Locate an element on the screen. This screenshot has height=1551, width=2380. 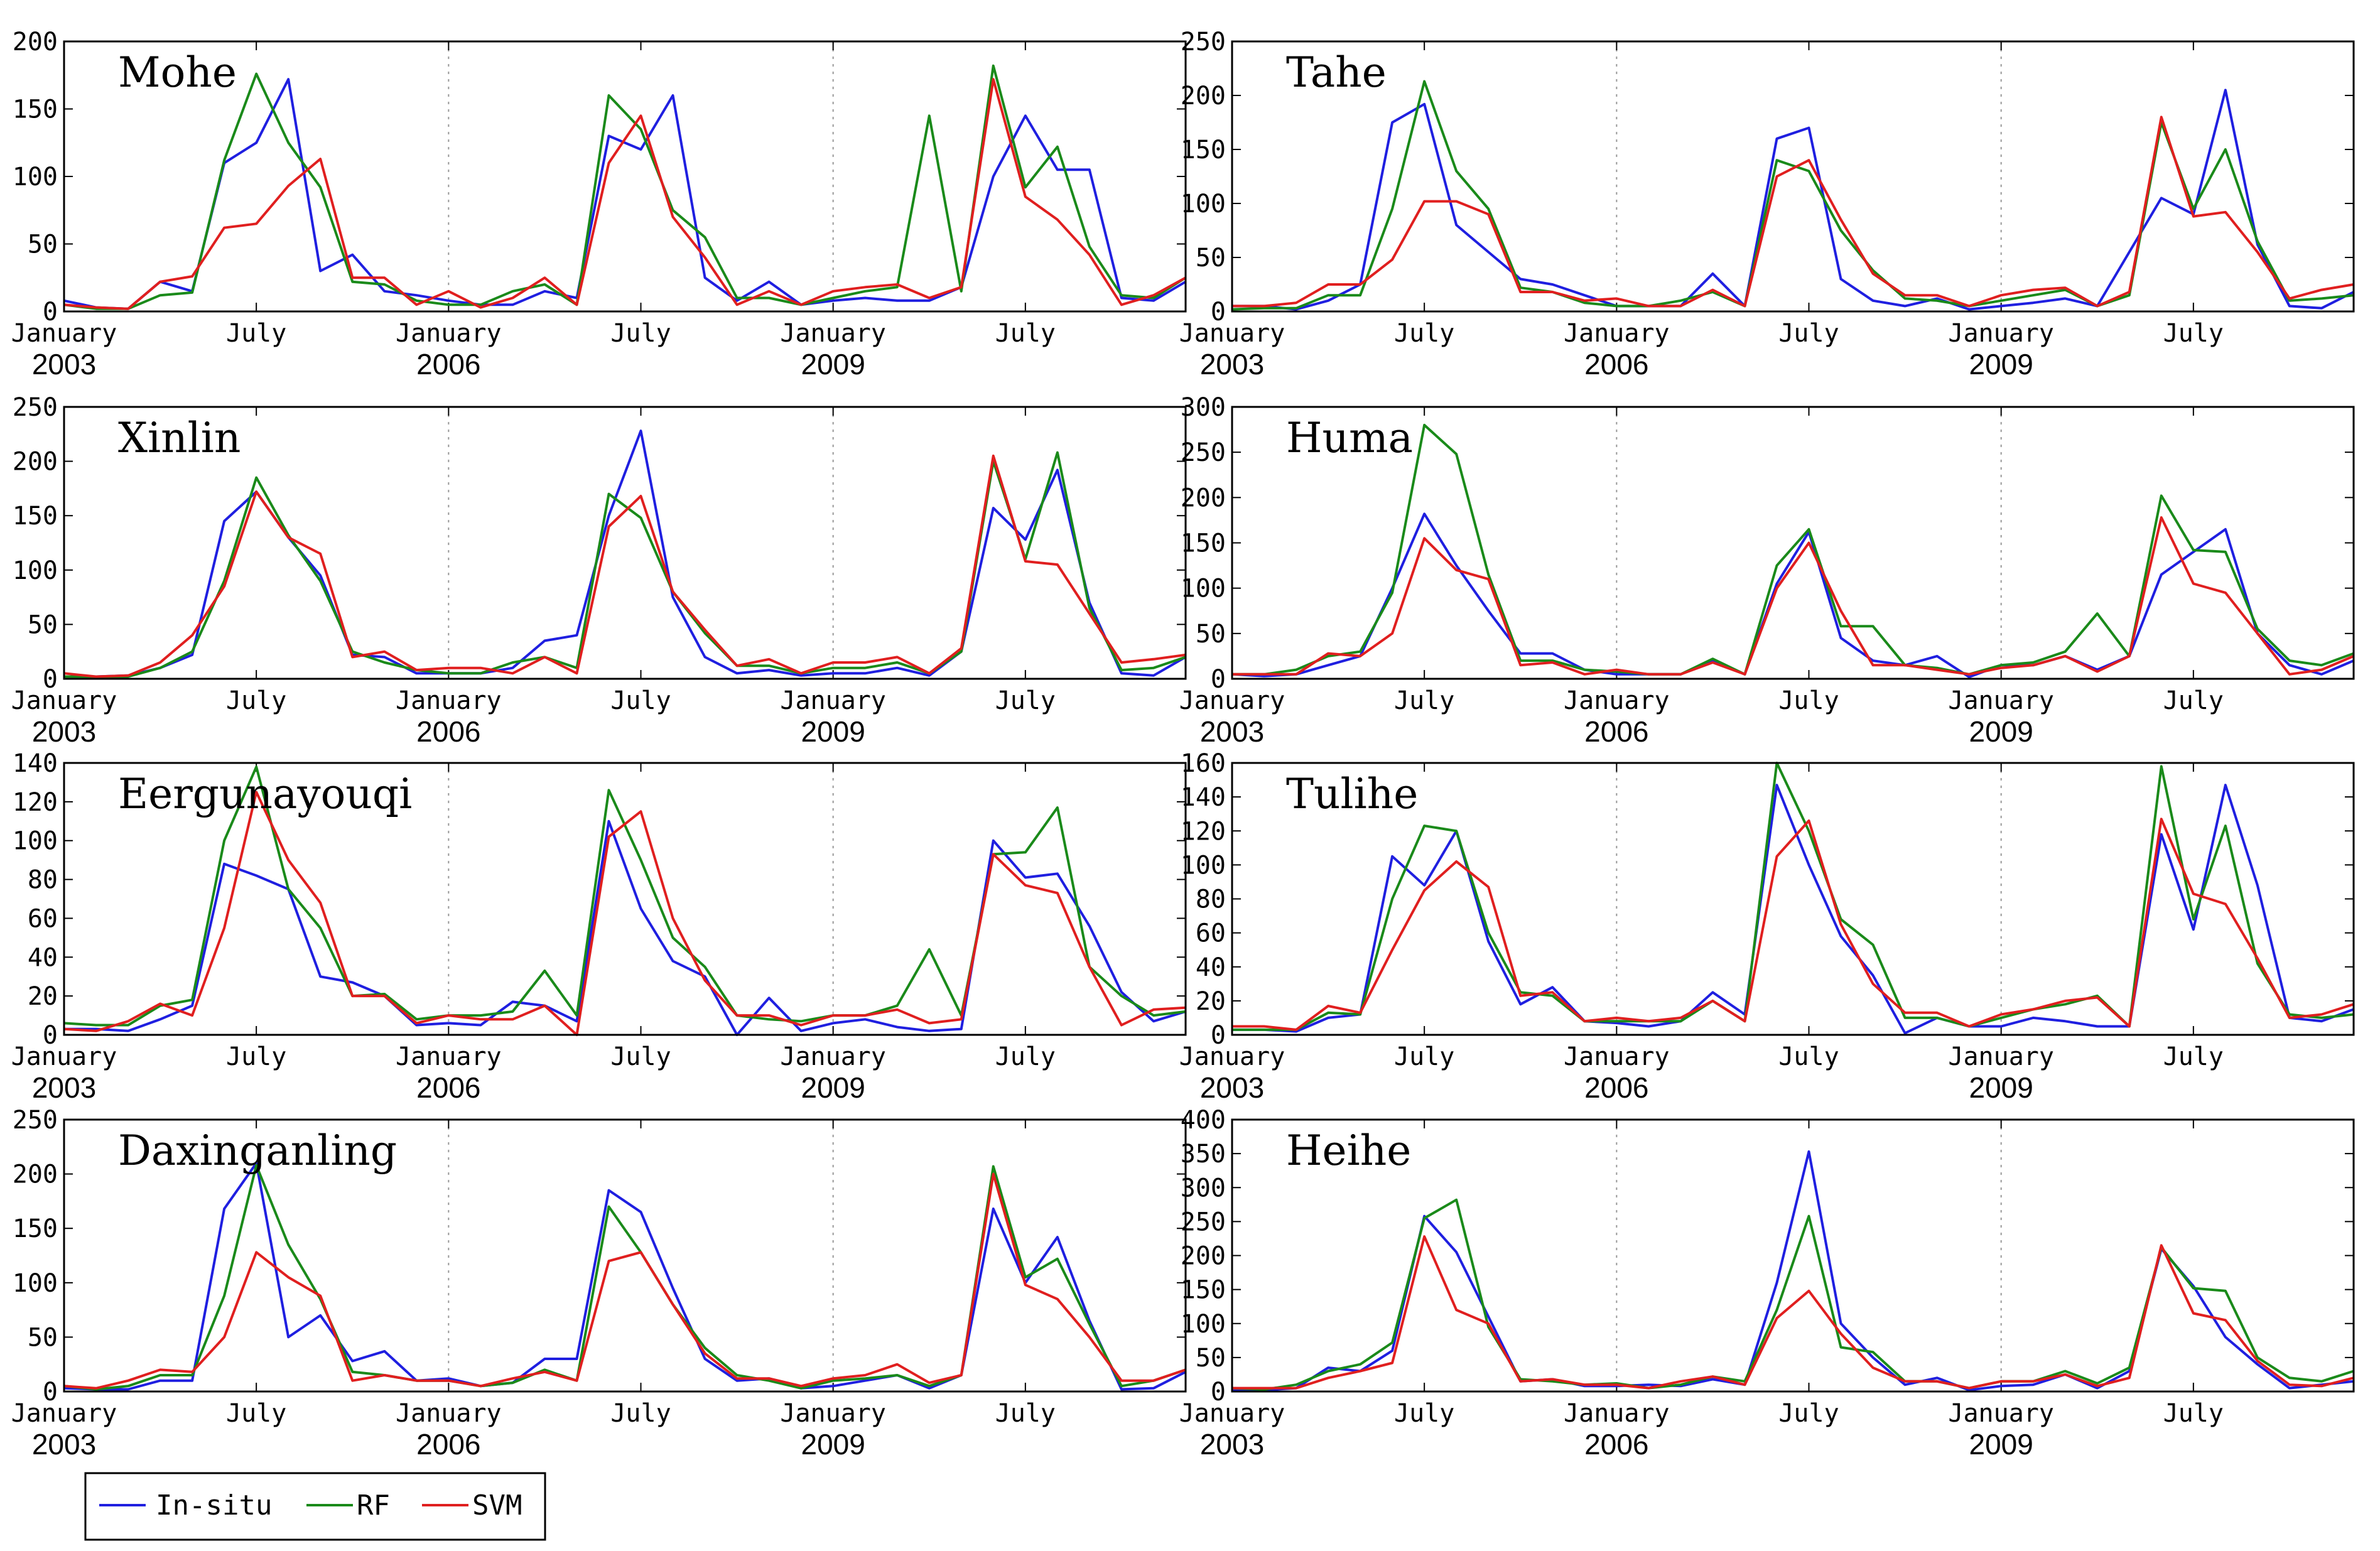
y-tick-label: 20 is located at coordinates (43, 996).